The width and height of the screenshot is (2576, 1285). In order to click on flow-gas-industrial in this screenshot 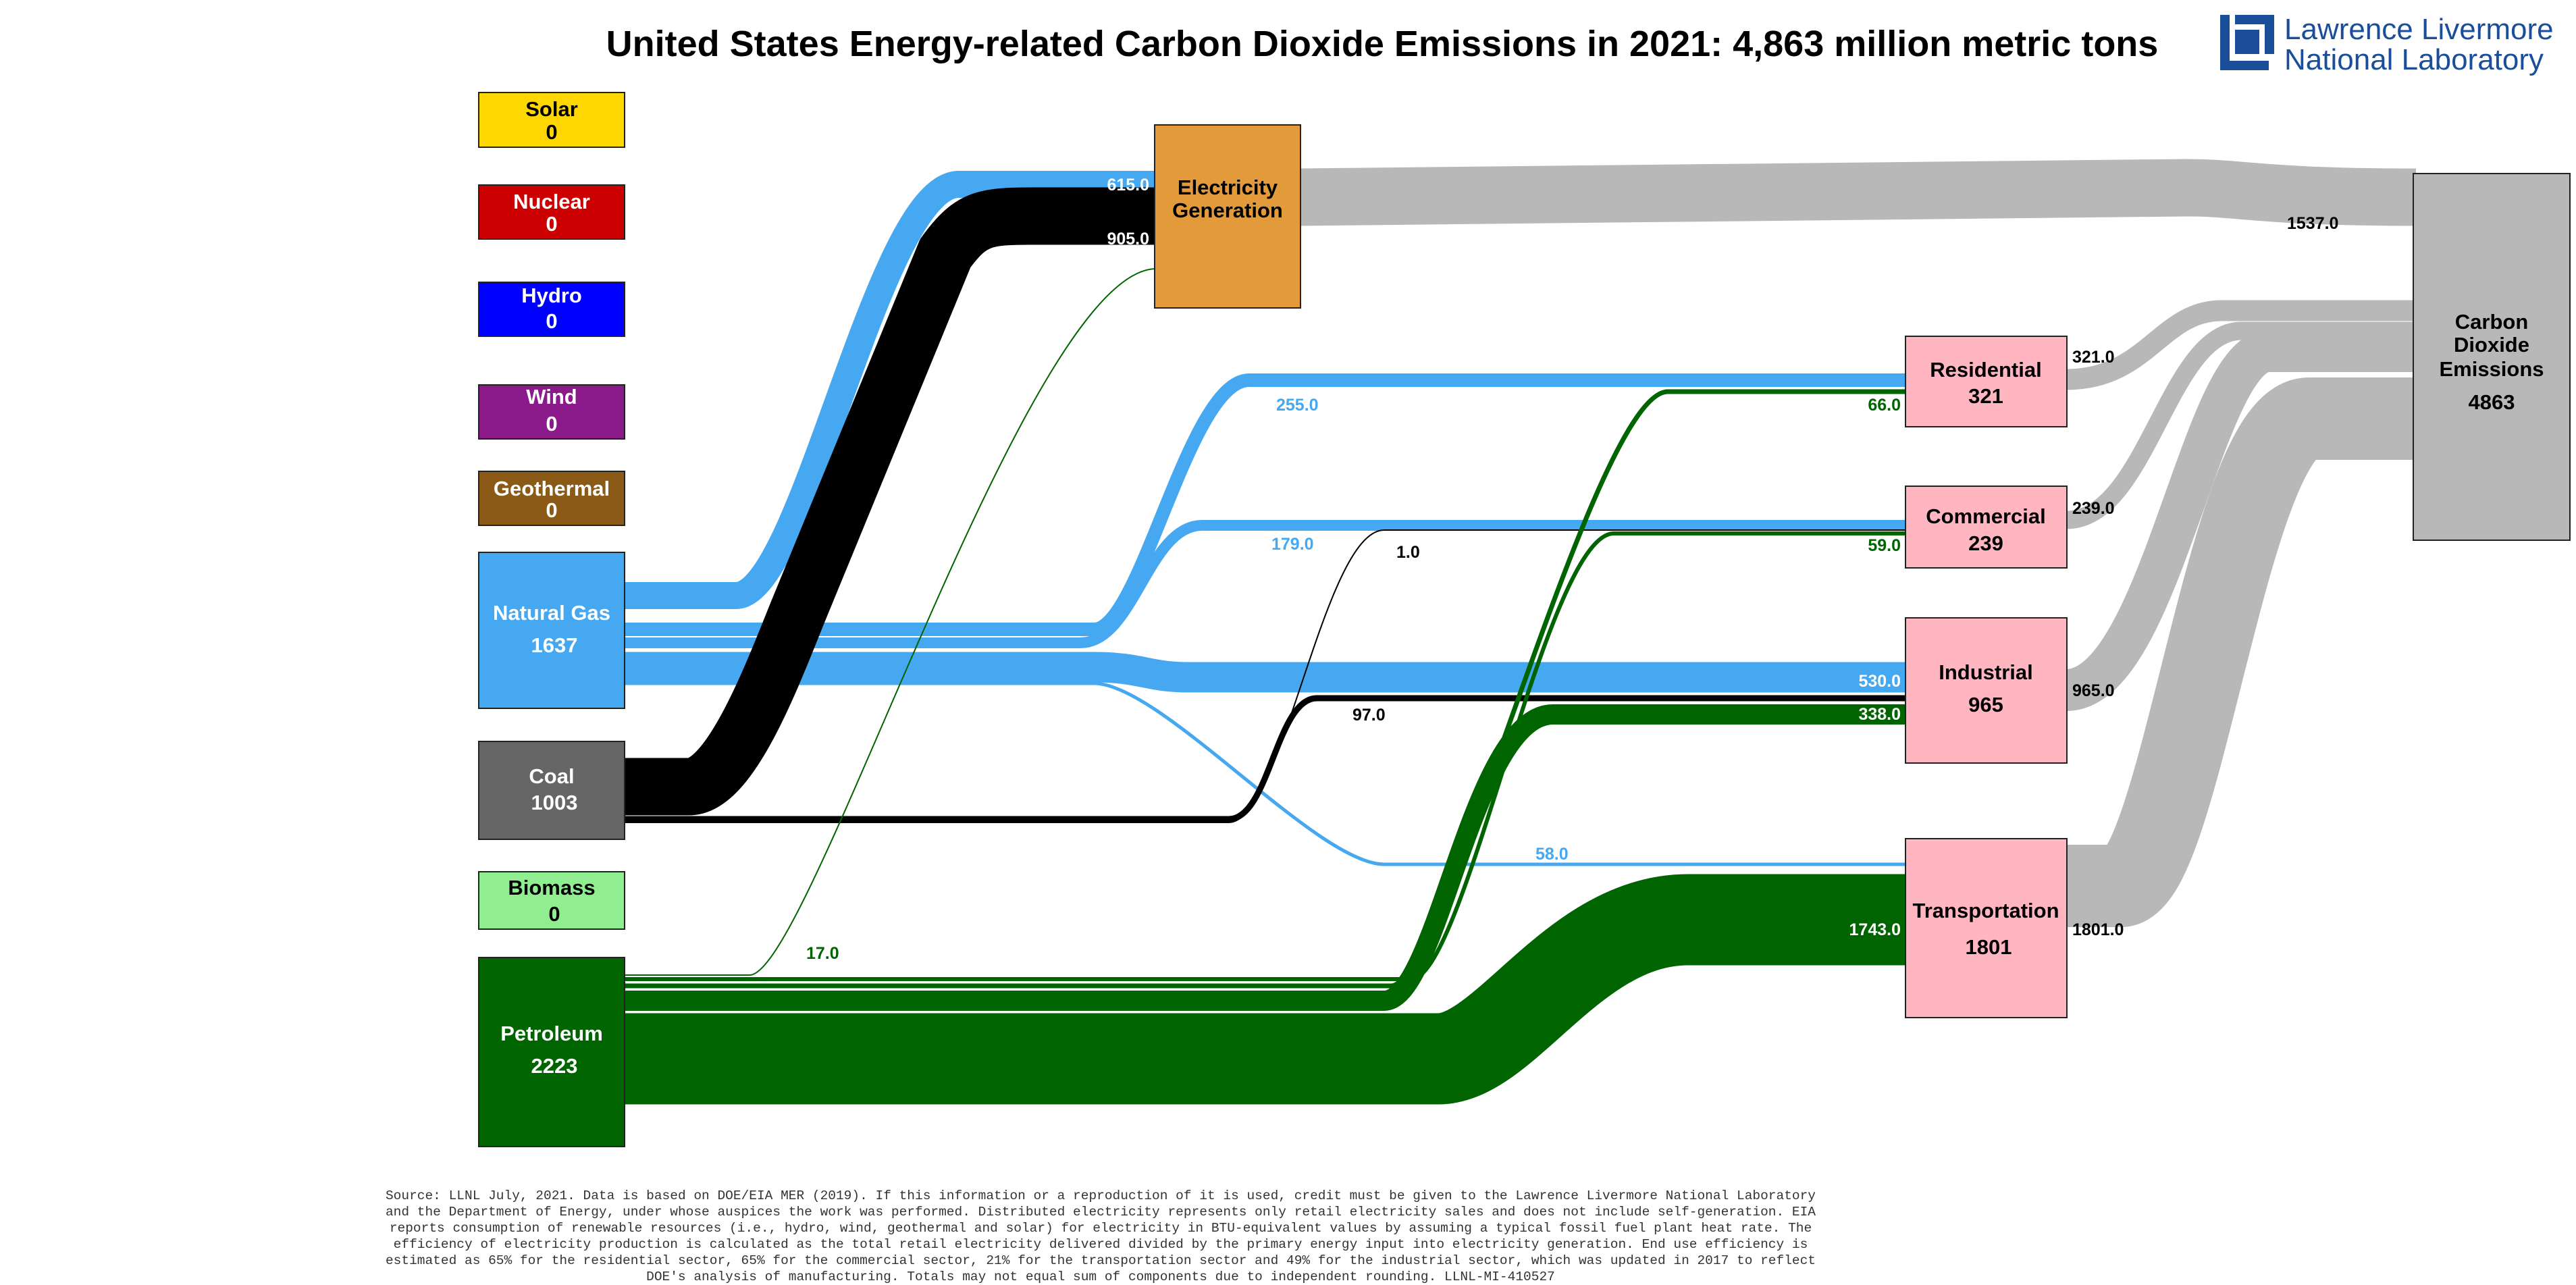, I will do `click(1265, 672)`.